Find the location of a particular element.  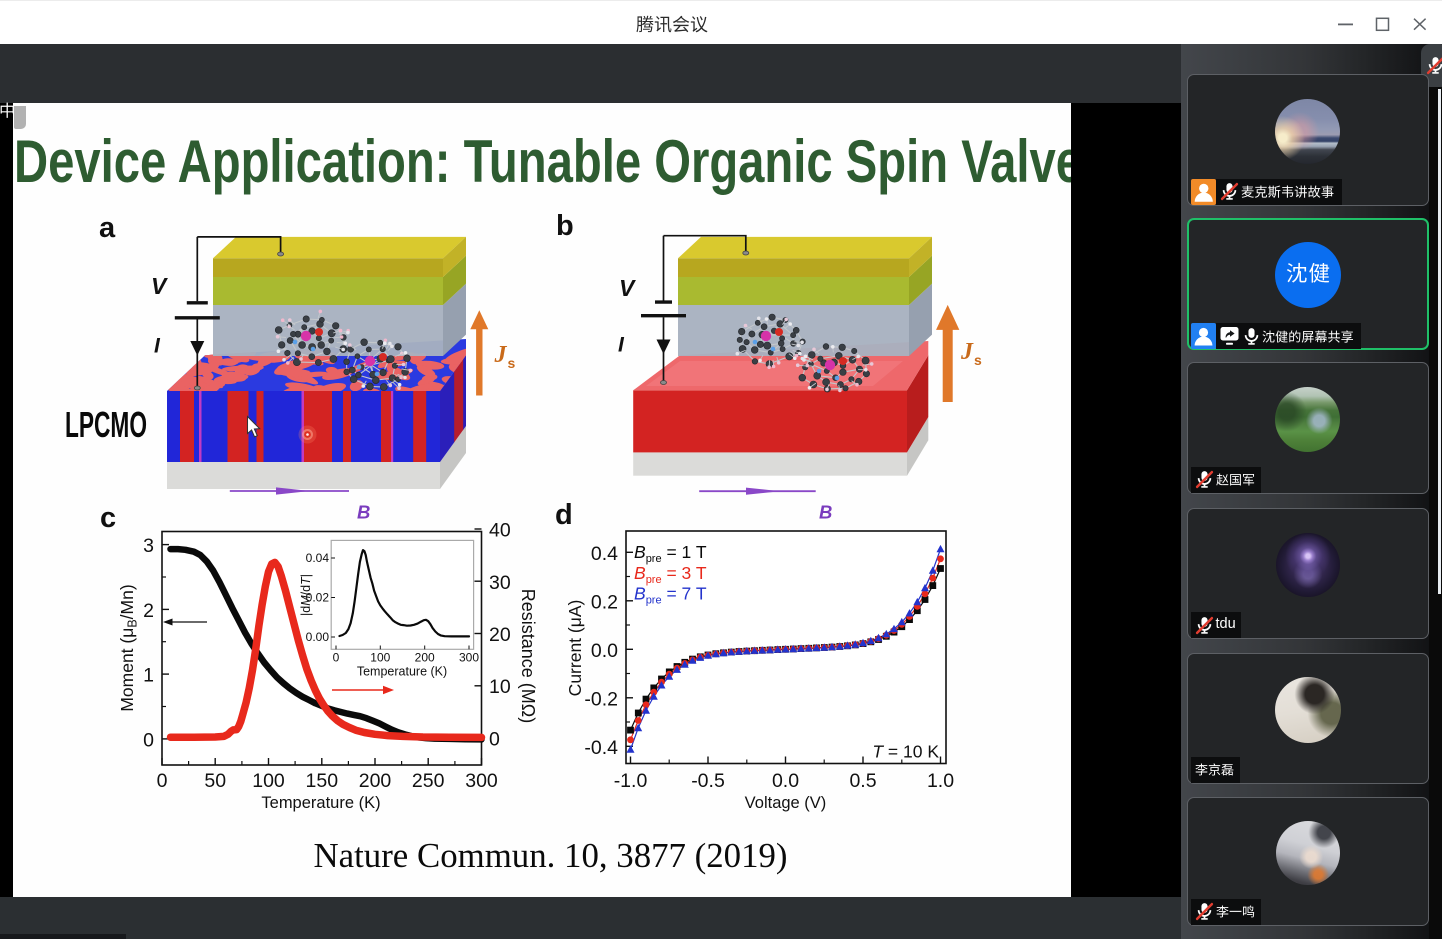

svg-text: a is located at coordinates (107, 228).